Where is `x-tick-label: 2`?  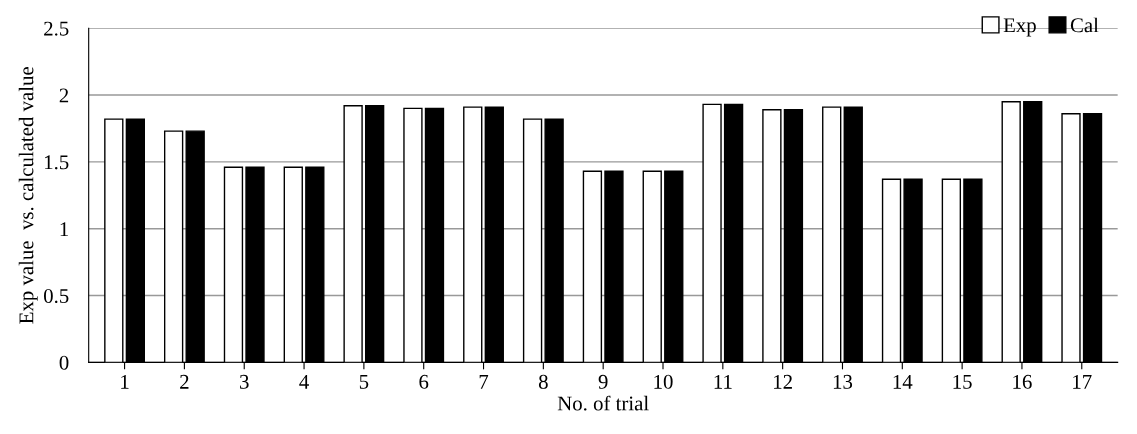 x-tick-label: 2 is located at coordinates (184, 381).